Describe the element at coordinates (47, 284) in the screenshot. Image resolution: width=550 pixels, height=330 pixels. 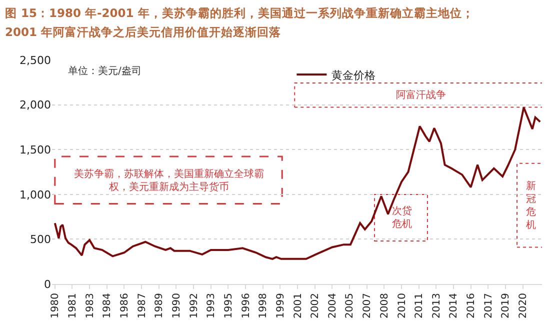
I see `y-tick-label: 0` at that location.